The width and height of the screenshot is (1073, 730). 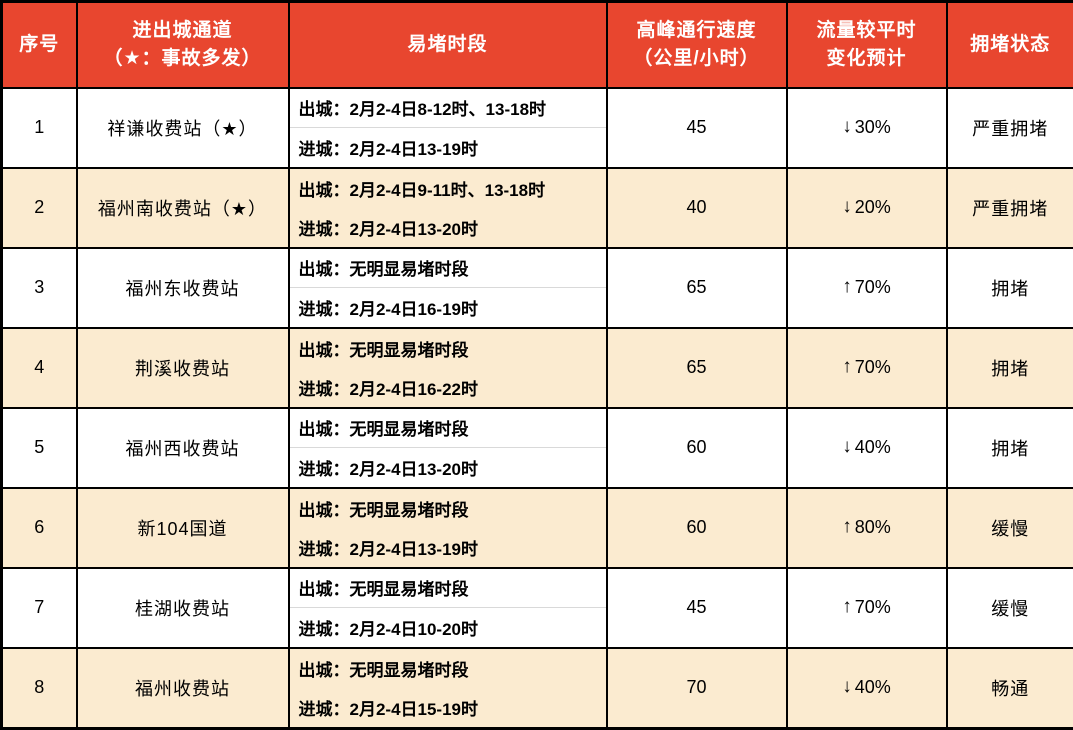 What do you see at coordinates (39, 128) in the screenshot?
I see `row-number-cell: 1` at bounding box center [39, 128].